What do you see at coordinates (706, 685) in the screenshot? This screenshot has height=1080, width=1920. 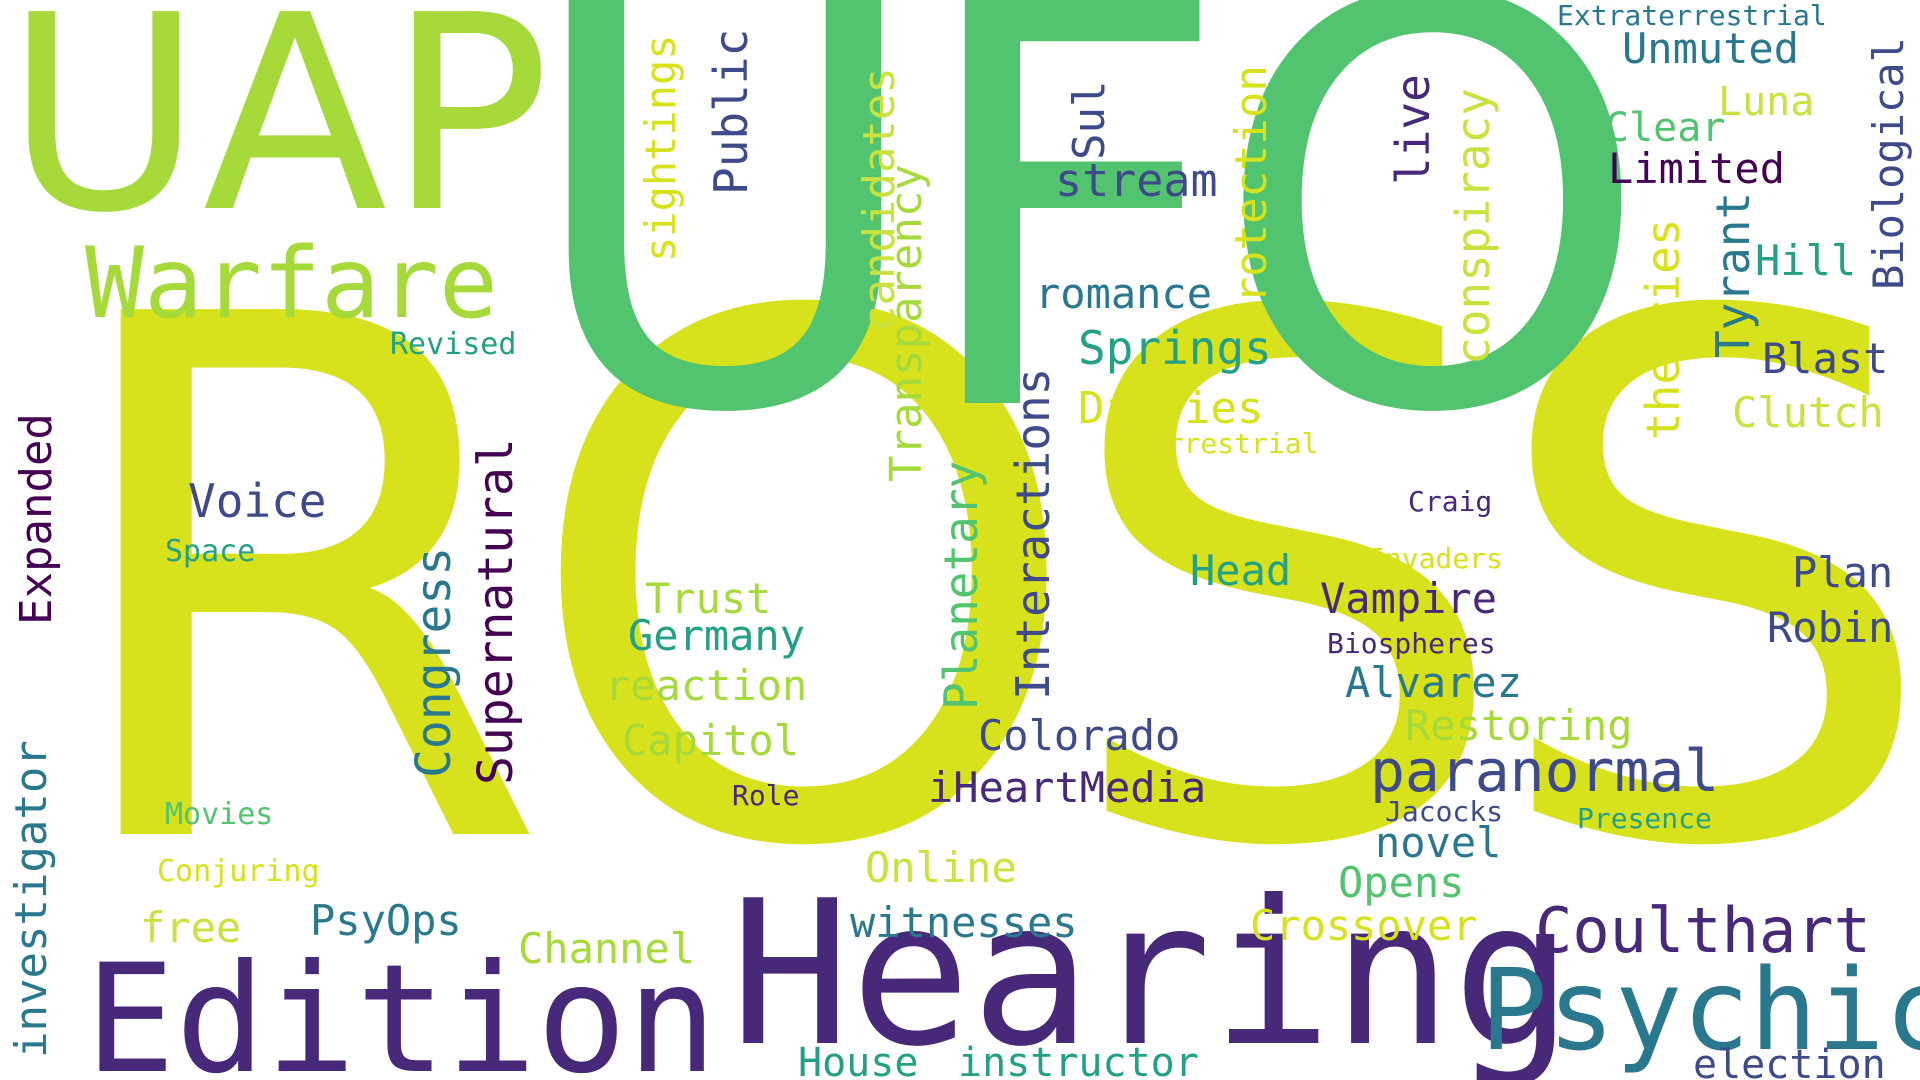 I see `word-reaction: reaction` at bounding box center [706, 685].